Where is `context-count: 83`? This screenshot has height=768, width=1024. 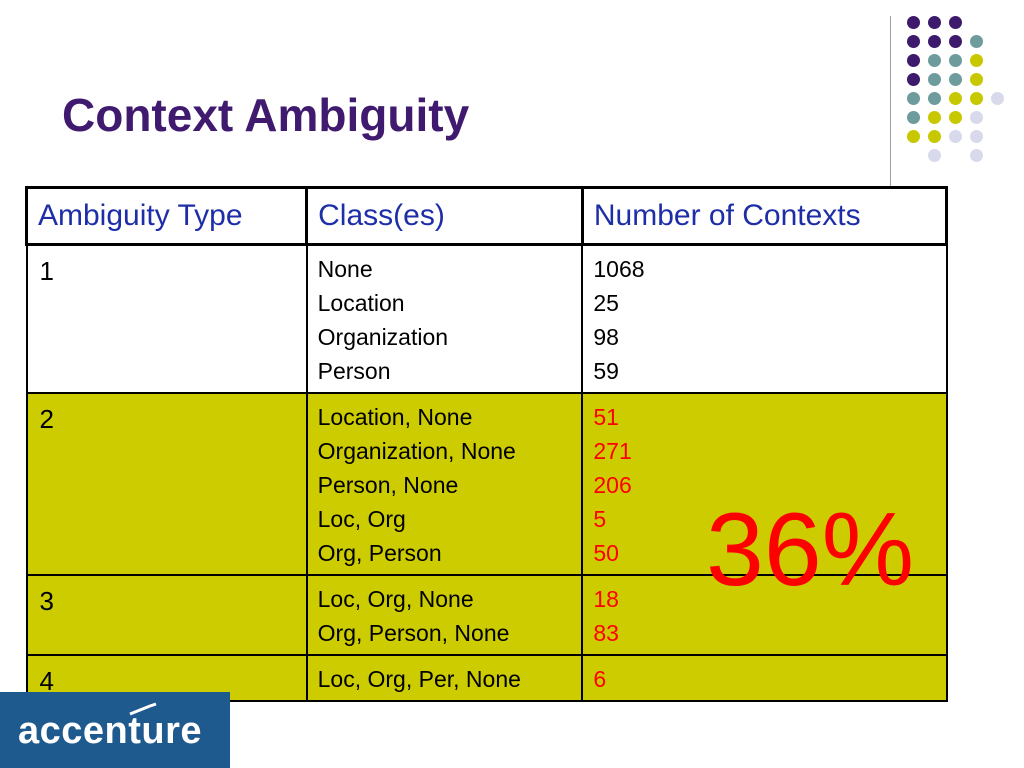 context-count: 83 is located at coordinates (606, 633).